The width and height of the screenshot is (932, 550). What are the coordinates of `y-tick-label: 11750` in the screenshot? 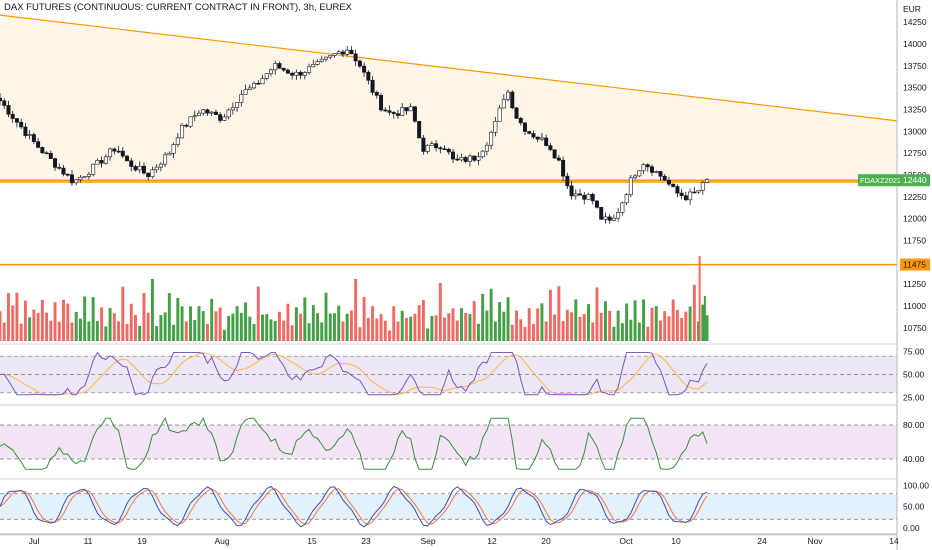 It's located at (914, 241).